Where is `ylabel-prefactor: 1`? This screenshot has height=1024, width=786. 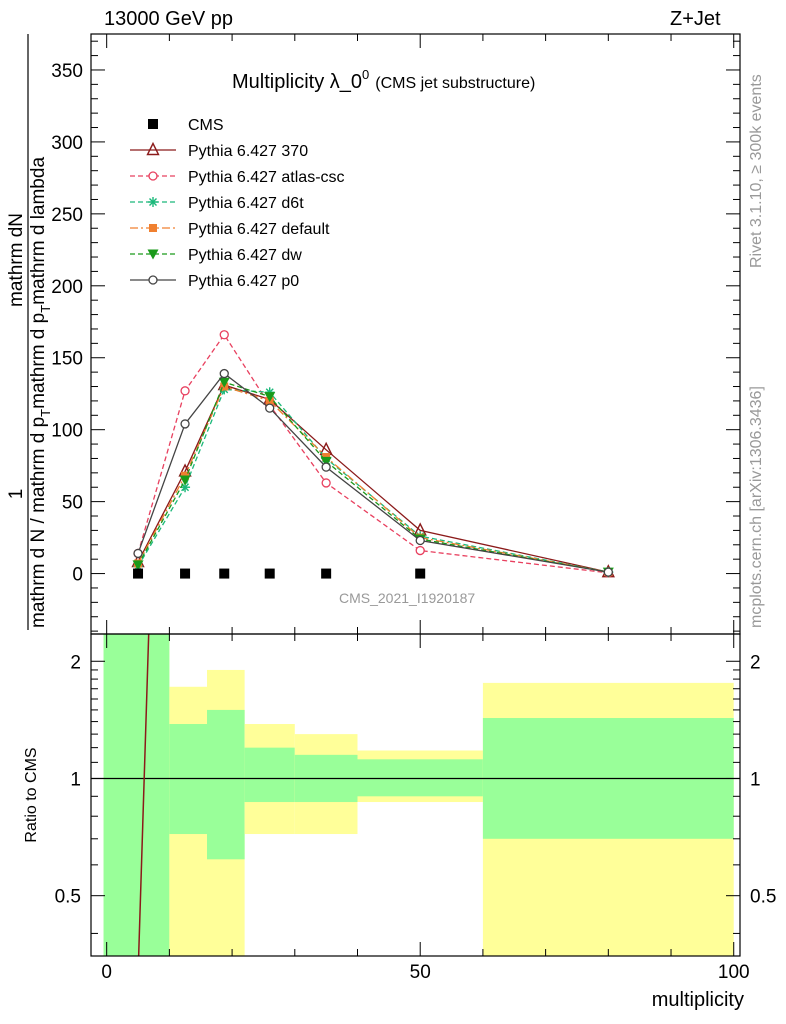 ylabel-prefactor: 1 is located at coordinates (16, 494).